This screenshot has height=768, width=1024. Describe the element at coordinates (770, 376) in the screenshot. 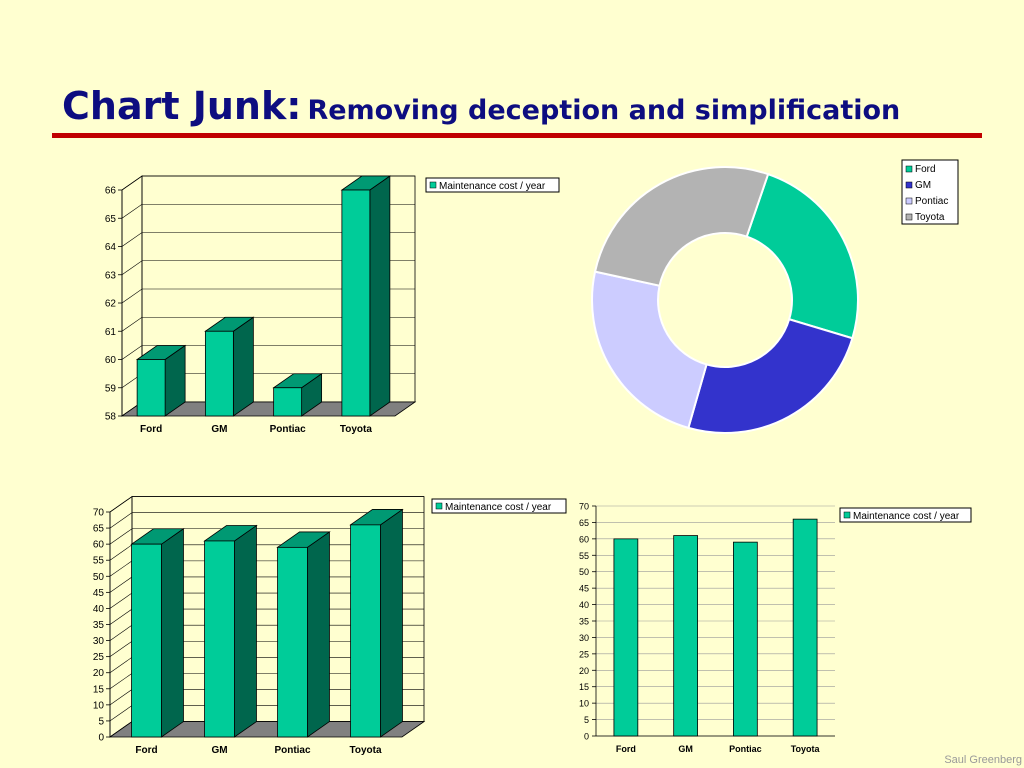

I see `donut-slice-gm` at that location.